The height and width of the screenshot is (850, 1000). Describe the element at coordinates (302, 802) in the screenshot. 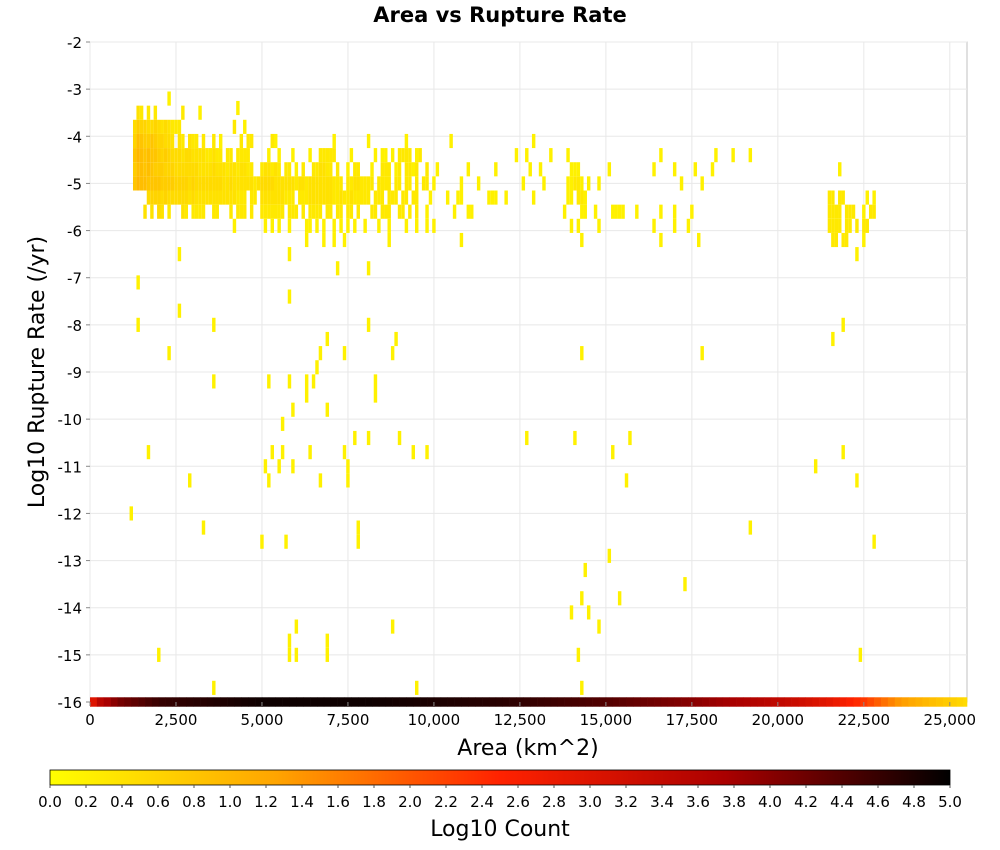

I see `colorbar-tick-label: 1.4` at that location.